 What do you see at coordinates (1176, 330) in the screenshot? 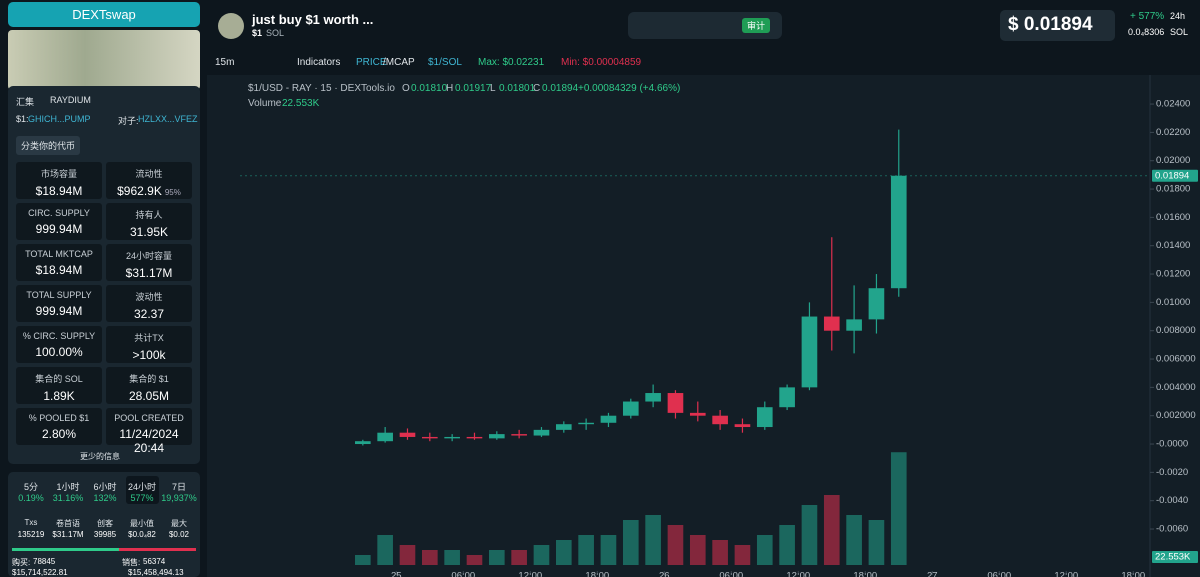
I see `y-tick-label: 0.008000` at bounding box center [1176, 330].